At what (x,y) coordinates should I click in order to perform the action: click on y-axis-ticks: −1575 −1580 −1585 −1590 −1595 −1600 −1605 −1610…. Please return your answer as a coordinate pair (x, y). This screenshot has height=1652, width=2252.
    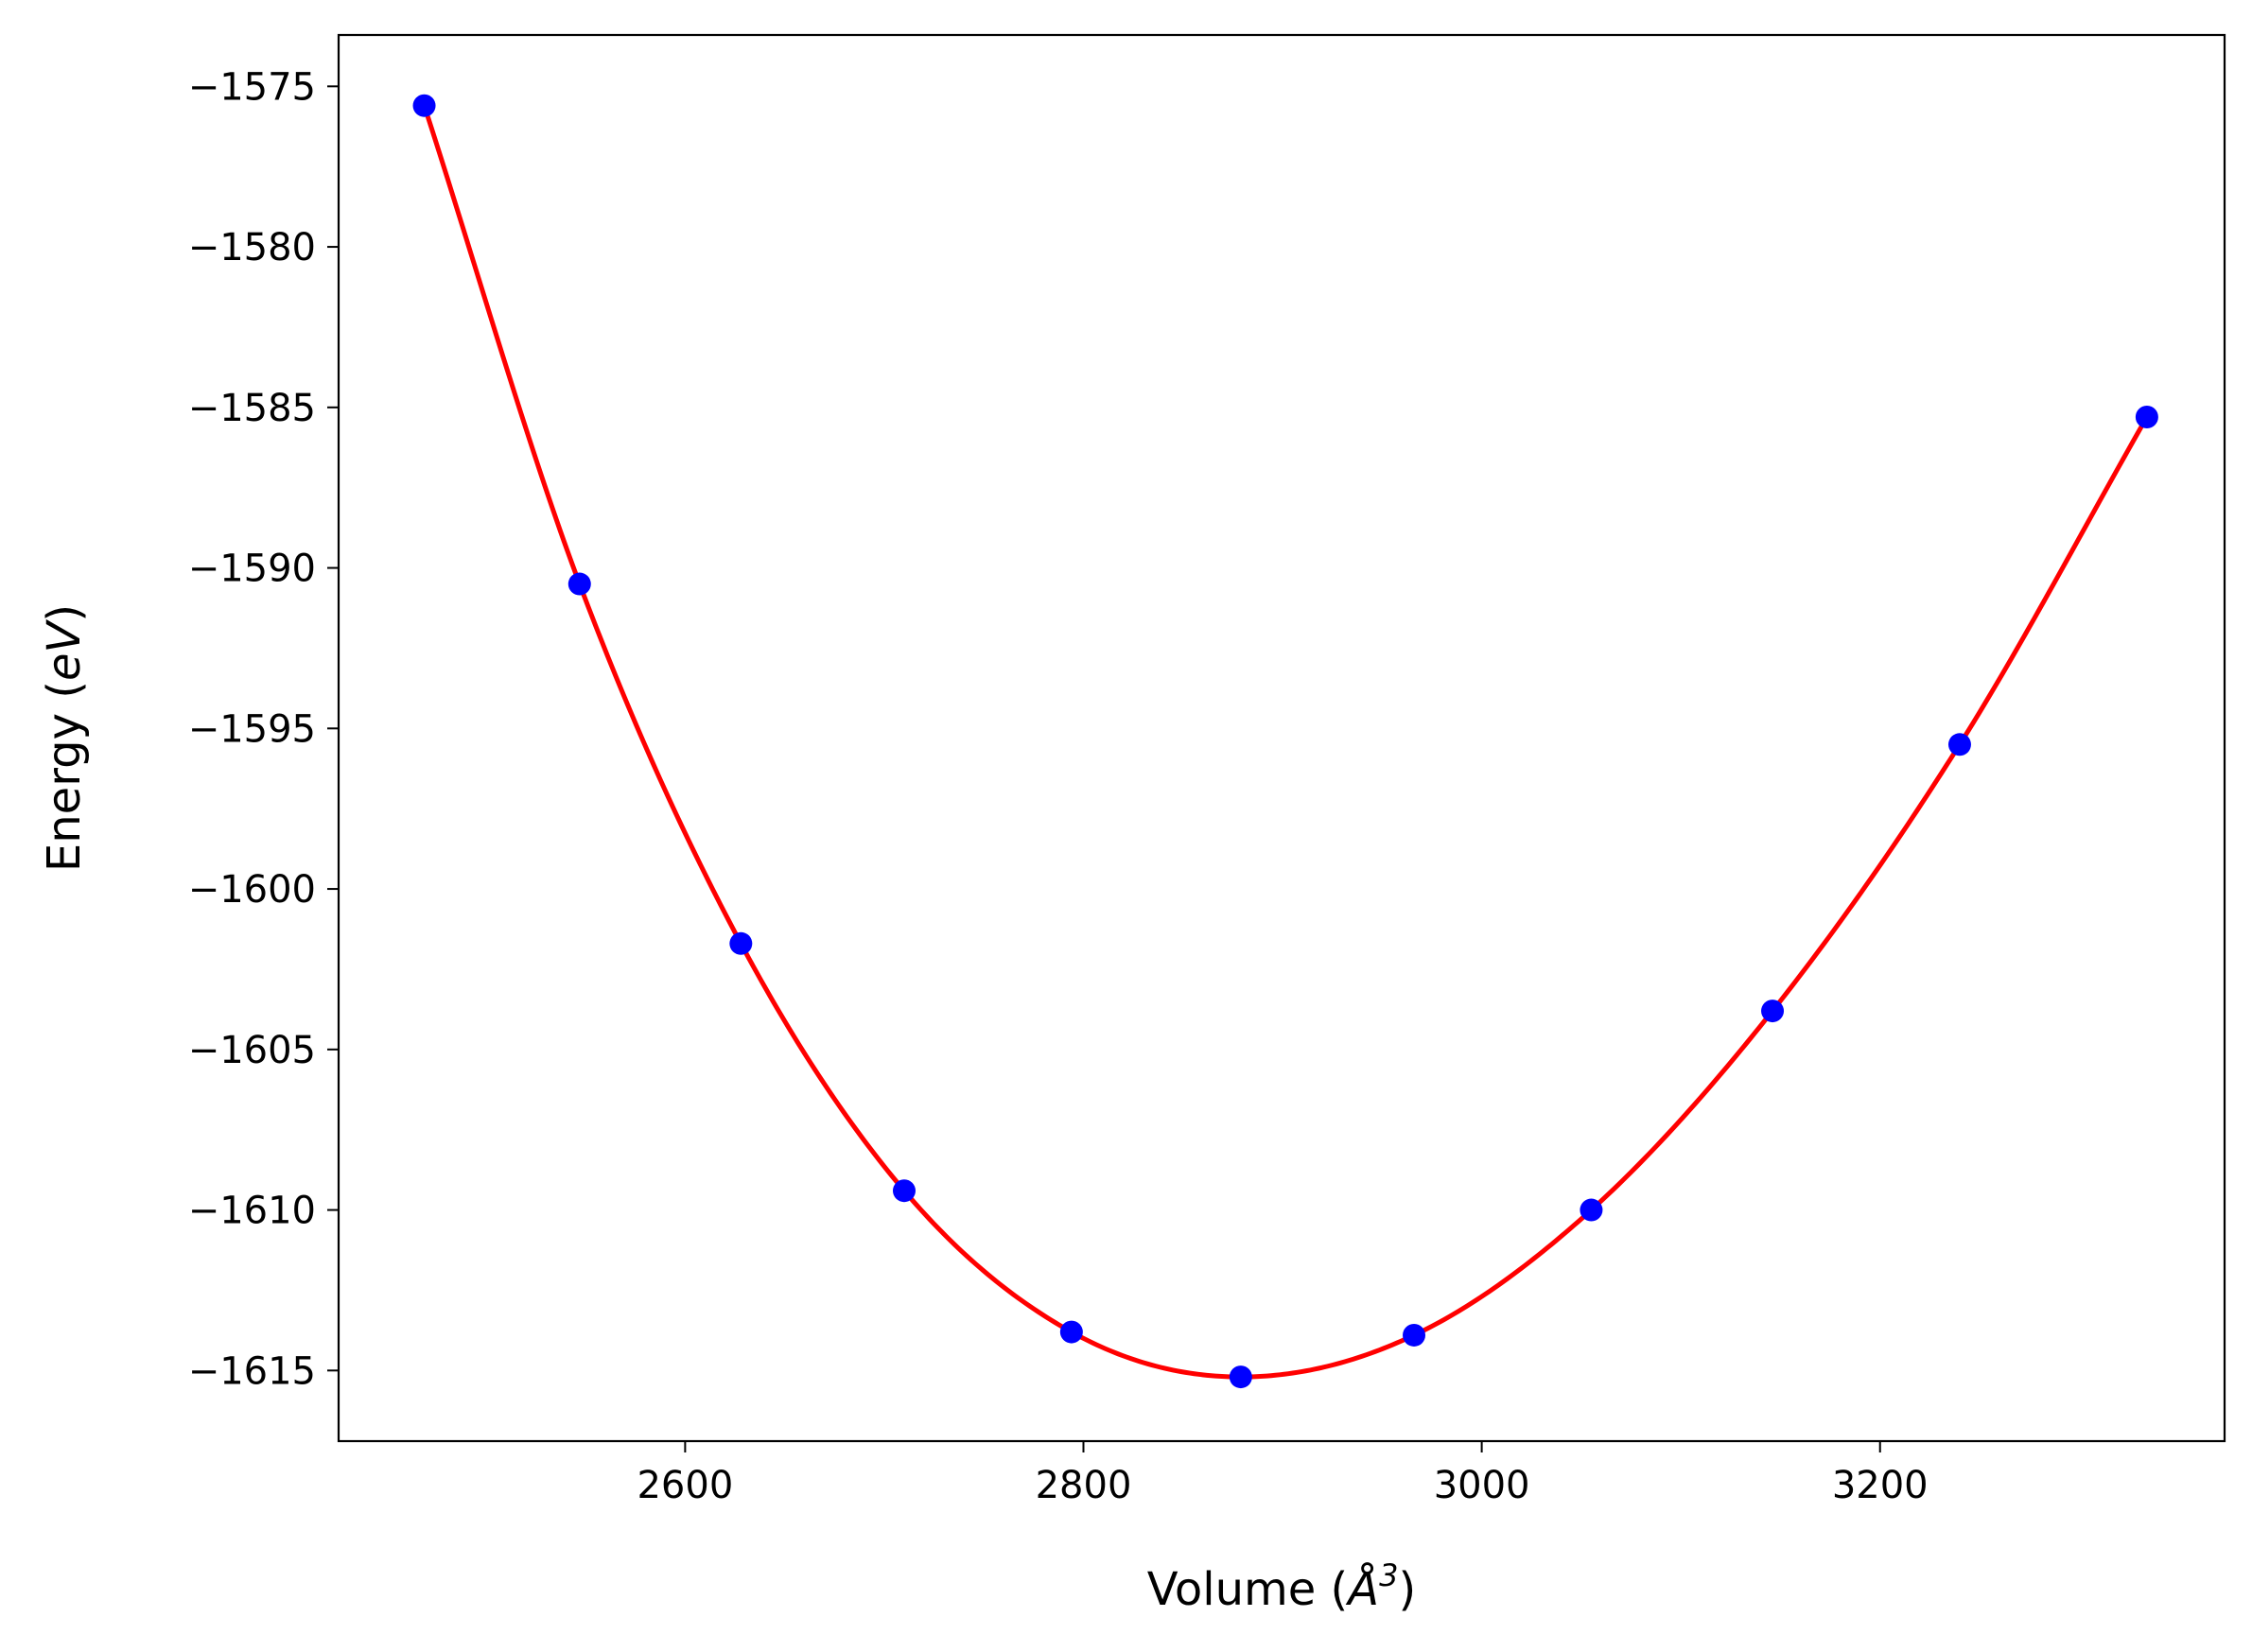
    Looking at the image, I should click on (264, 729).